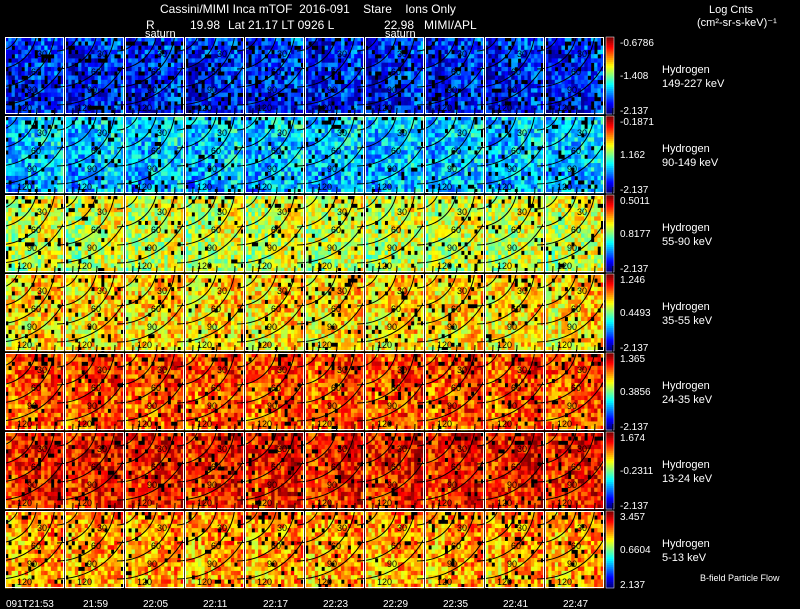 The height and width of the screenshot is (609, 800). Describe the element at coordinates (634, 348) in the screenshot. I see `colorbar-min-label: -2.137` at that location.